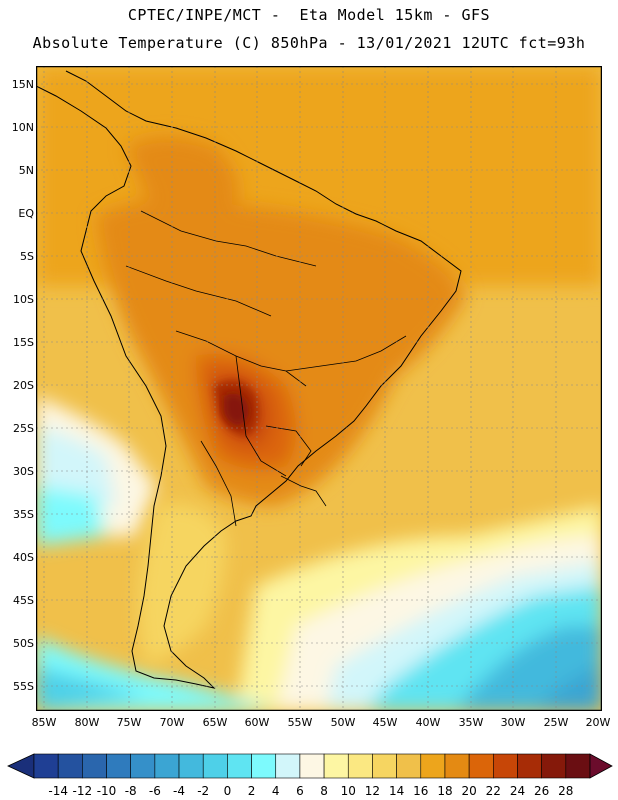  What do you see at coordinates (598, 722) in the screenshot?
I see `lon-label: 20W` at bounding box center [598, 722].